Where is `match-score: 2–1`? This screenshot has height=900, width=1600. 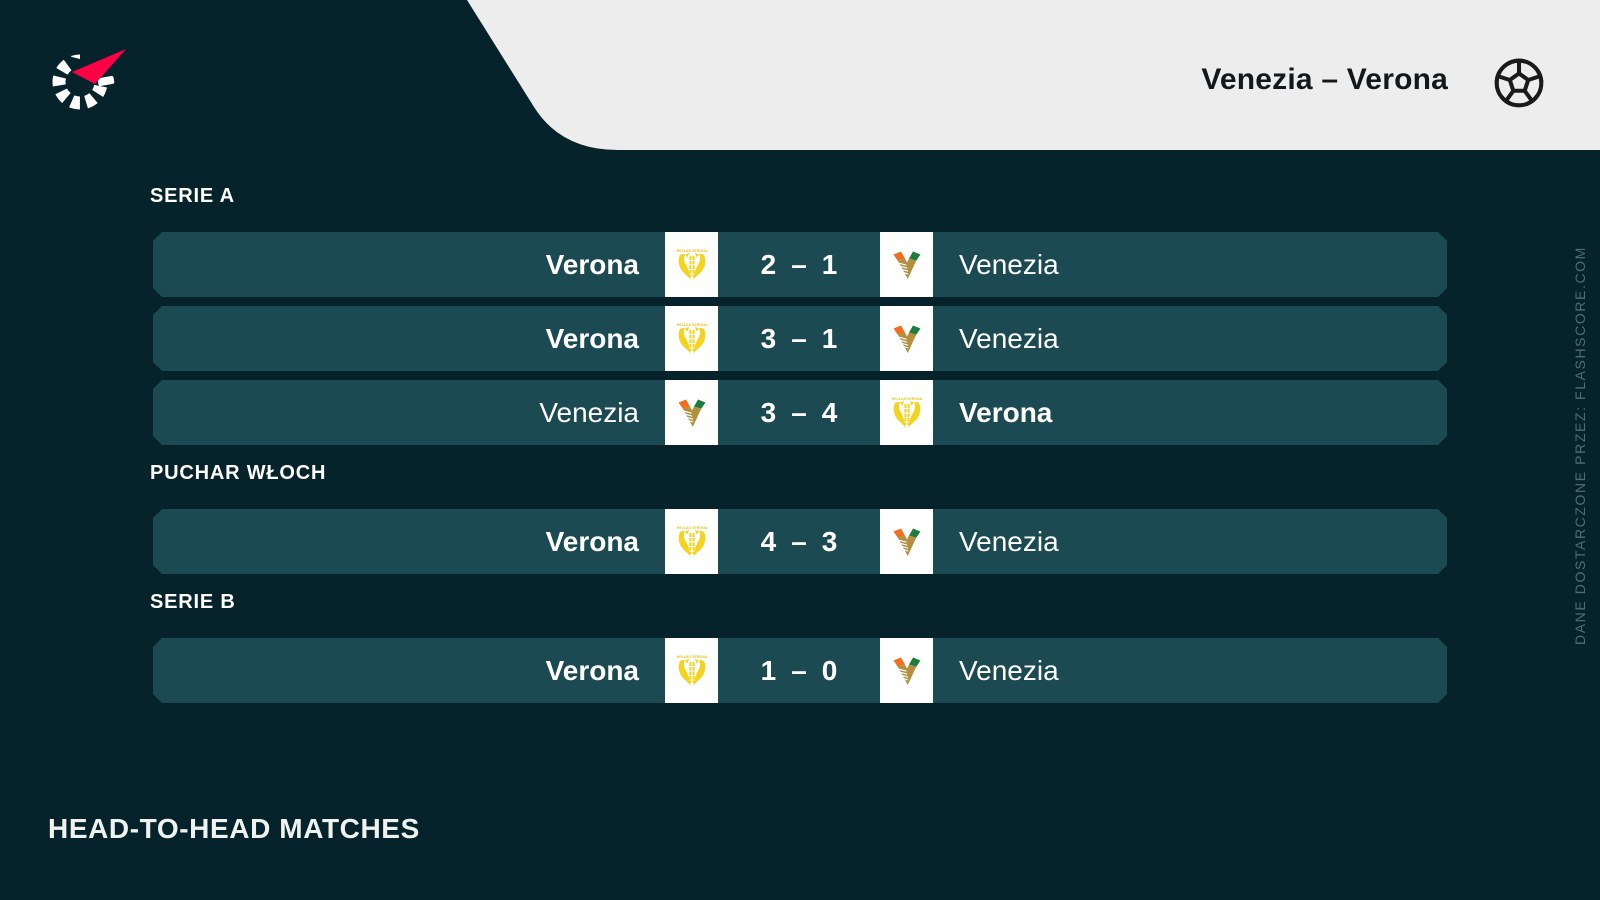
match-score: 2–1 is located at coordinates (799, 264).